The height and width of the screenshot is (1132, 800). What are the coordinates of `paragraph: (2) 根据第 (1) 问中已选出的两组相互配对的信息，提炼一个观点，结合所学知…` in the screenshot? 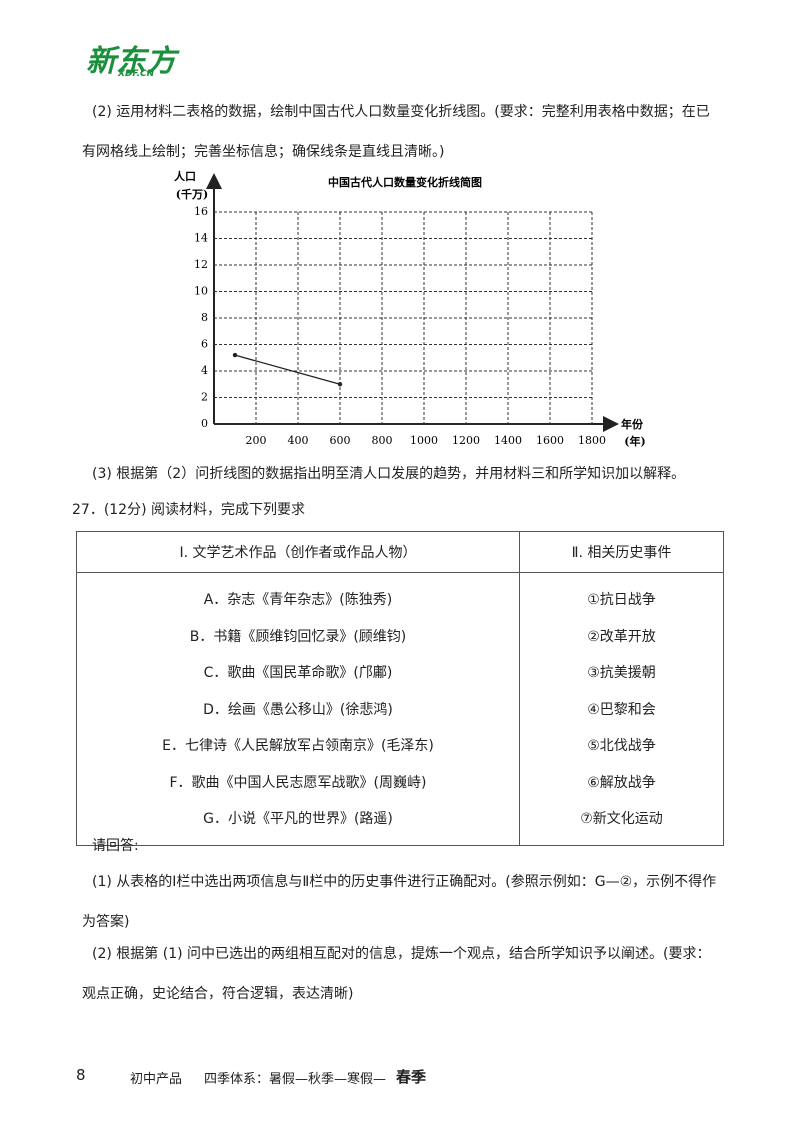 It's located at (396, 974).